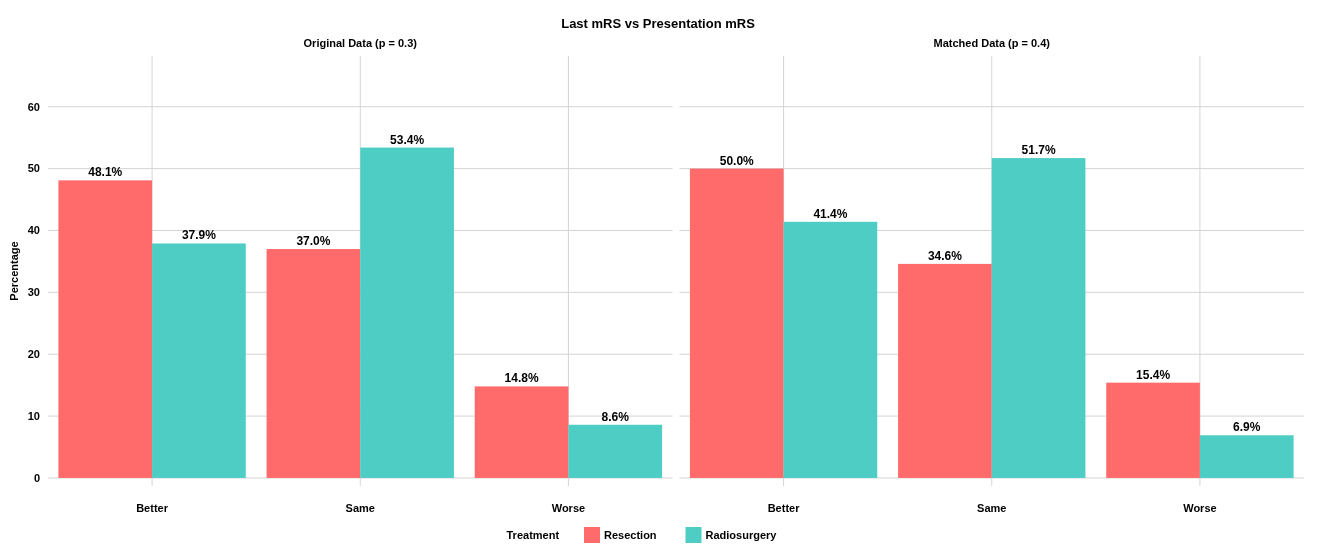 Image resolution: width=1322 pixels, height=554 pixels. What do you see at coordinates (33, 292) in the screenshot?
I see `y-tick-label: 30` at bounding box center [33, 292].